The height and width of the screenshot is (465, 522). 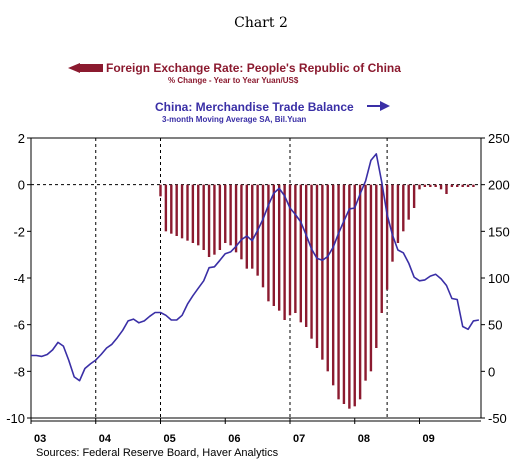 What do you see at coordinates (499, 185) in the screenshot?
I see `right-tick-label: 200` at bounding box center [499, 185].